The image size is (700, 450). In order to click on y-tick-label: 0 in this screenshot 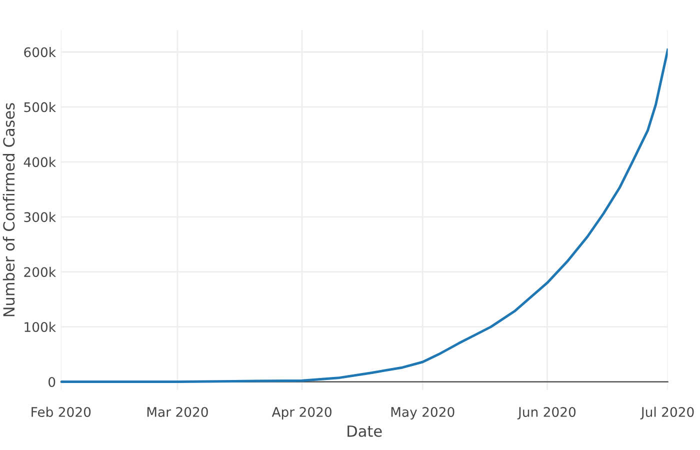, I will do `click(52, 381)`.